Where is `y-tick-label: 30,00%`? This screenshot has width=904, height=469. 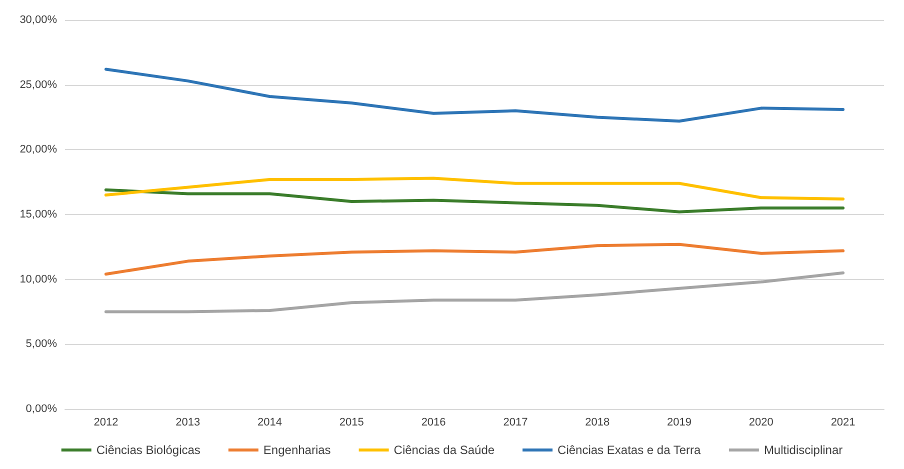
y-tick-label: 30,00% is located at coordinates (39, 20).